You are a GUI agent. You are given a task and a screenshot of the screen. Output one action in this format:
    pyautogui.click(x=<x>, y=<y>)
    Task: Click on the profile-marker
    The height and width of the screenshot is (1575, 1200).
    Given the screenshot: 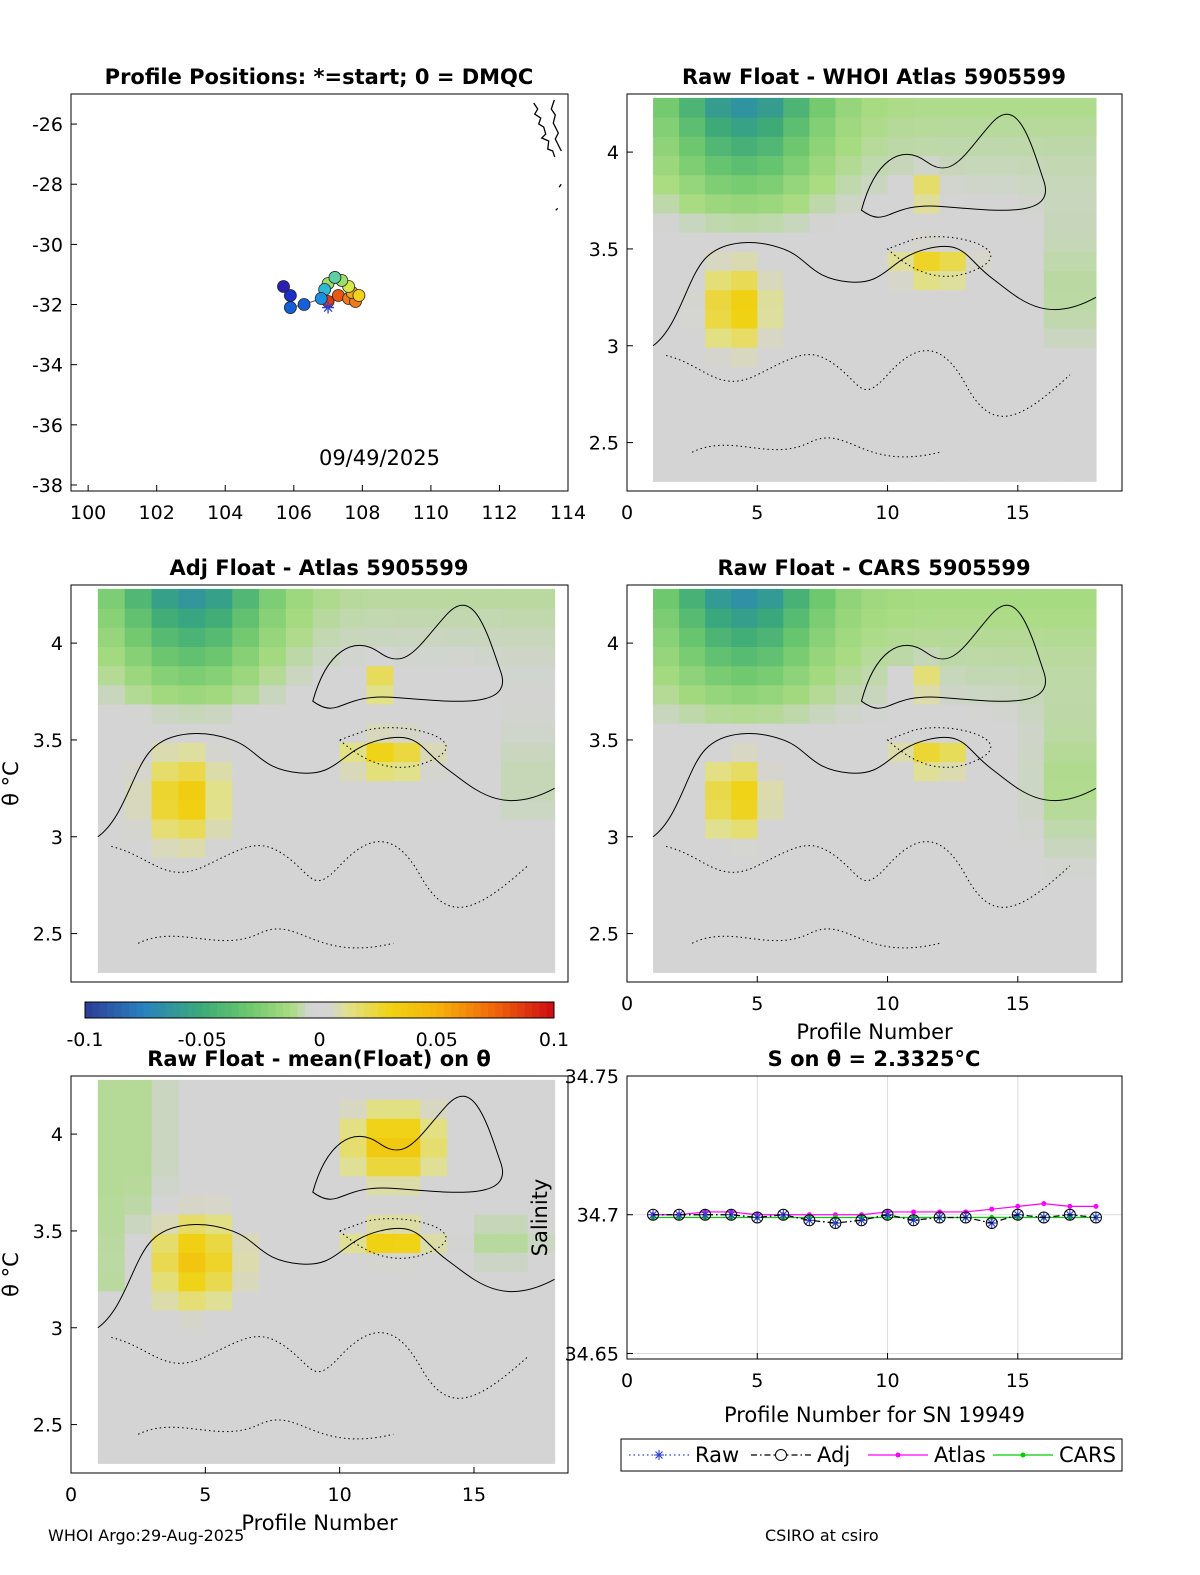 What is the action you would take?
    pyautogui.click(x=304, y=304)
    